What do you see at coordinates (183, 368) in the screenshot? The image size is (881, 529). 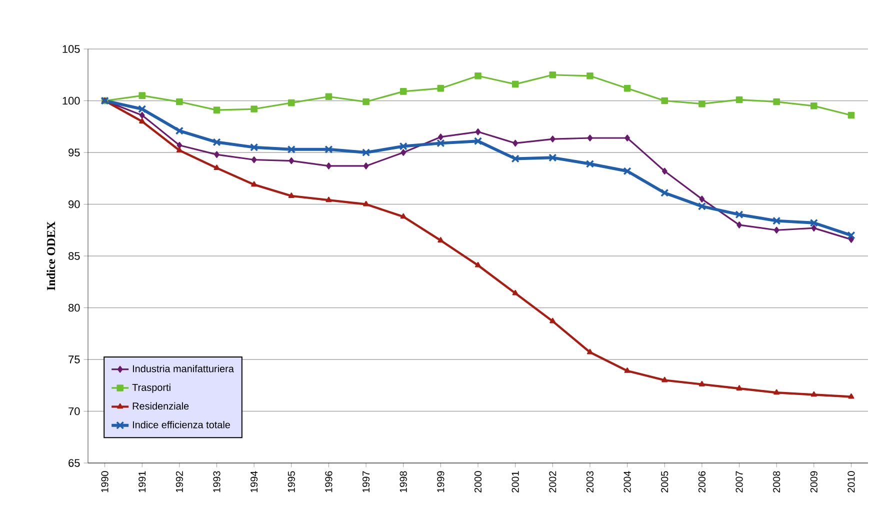 I see `legend-label: Industria manifatturiera` at bounding box center [183, 368].